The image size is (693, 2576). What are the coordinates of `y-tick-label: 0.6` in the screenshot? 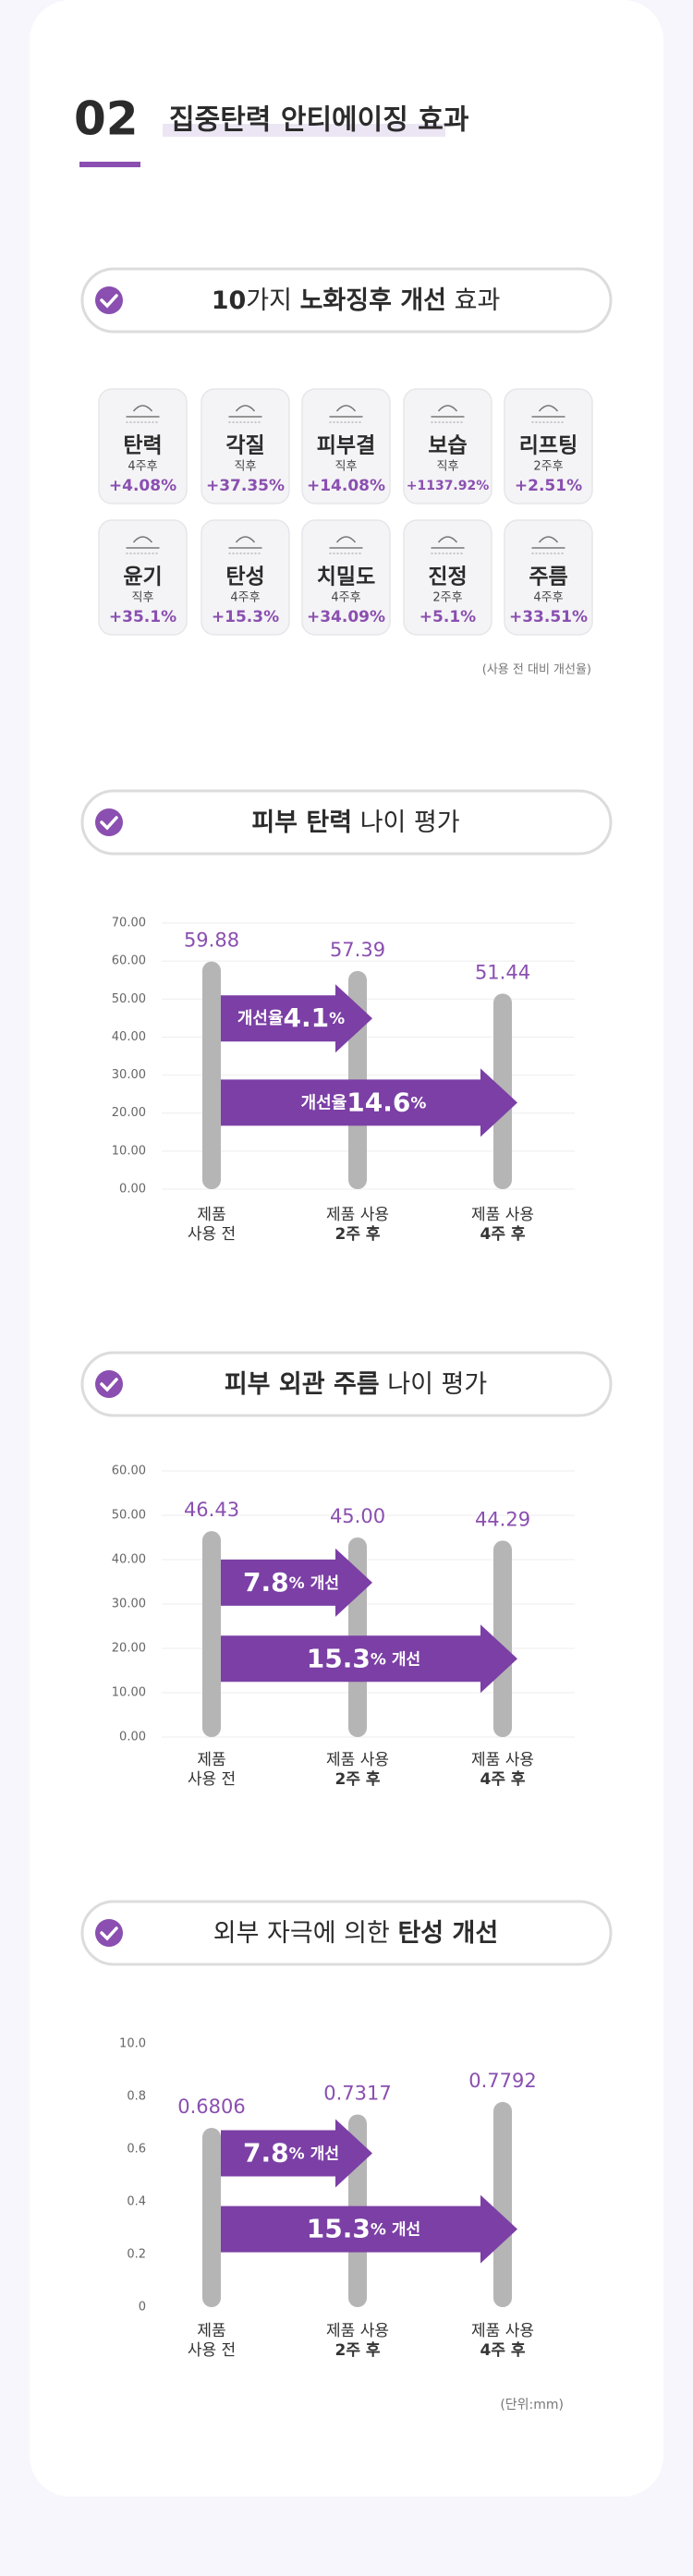 It's located at (136, 2150).